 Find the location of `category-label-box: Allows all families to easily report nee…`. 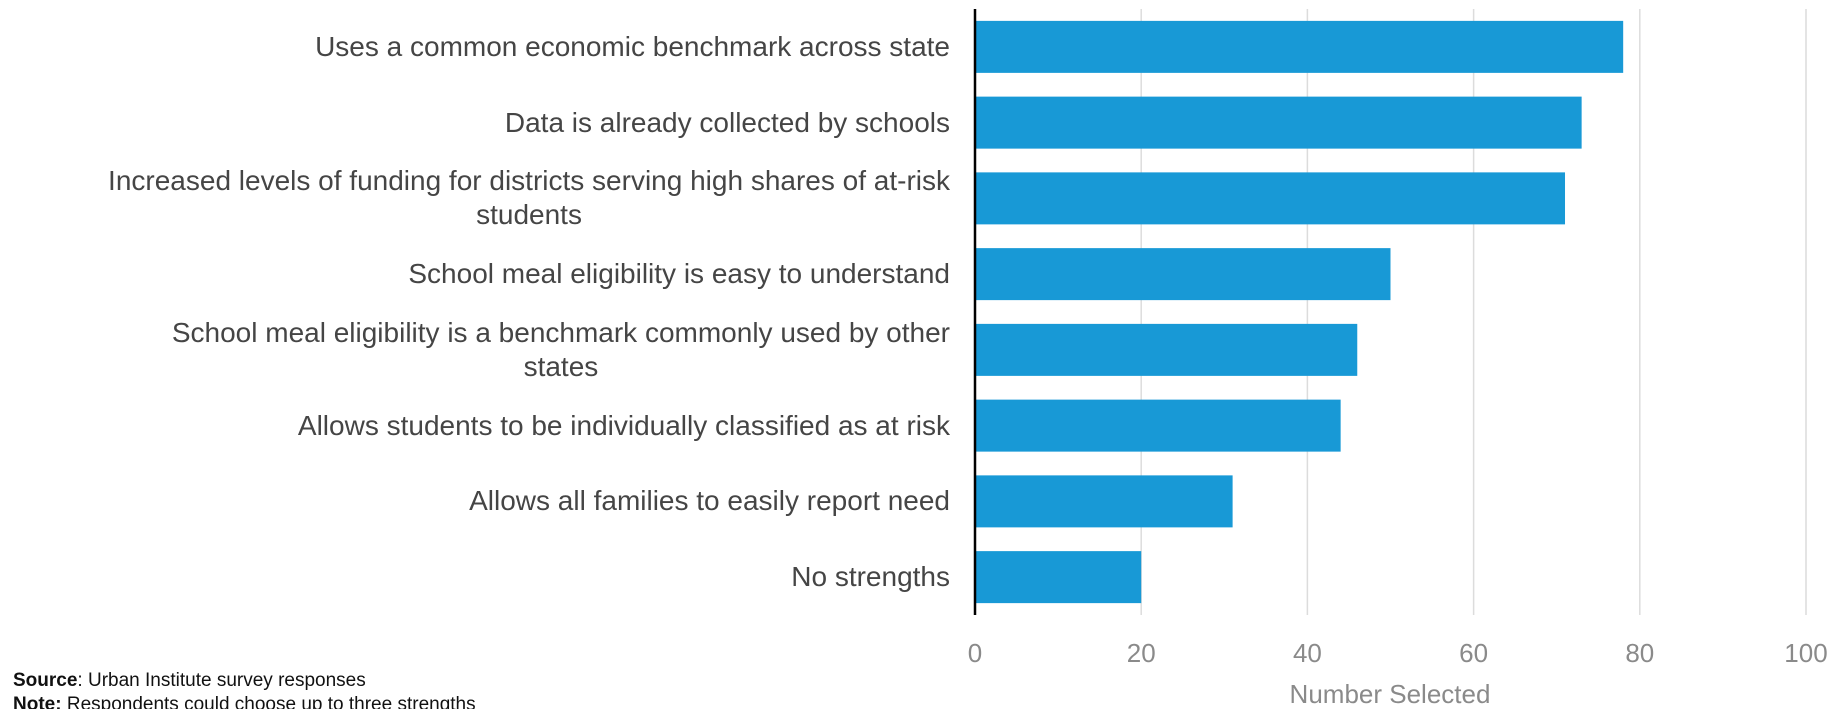

category-label-box: Allows all families to easily report nee… is located at coordinates (475, 501).